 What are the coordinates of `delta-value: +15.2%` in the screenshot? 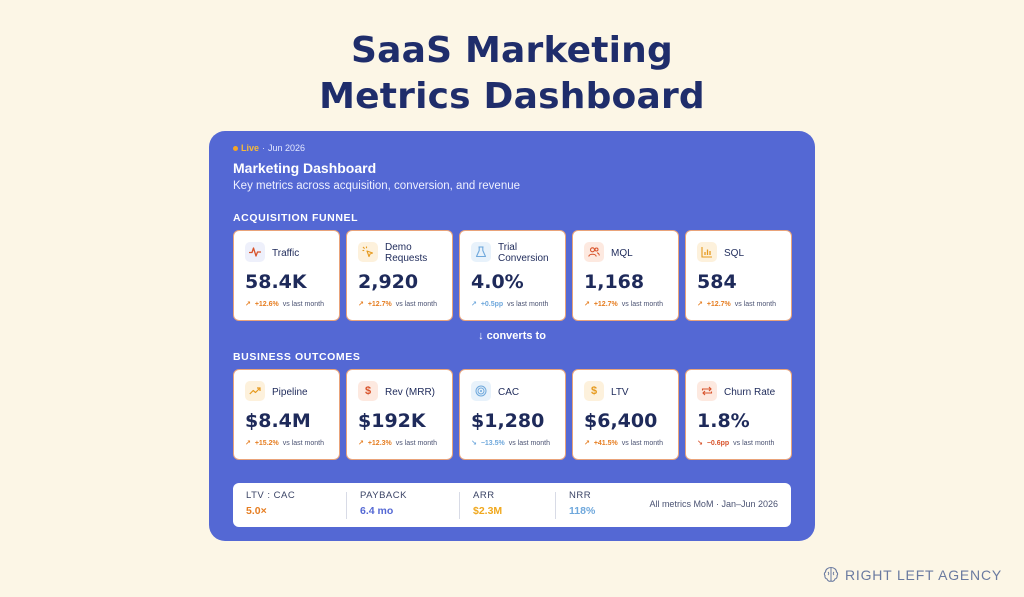 It's located at (266, 443).